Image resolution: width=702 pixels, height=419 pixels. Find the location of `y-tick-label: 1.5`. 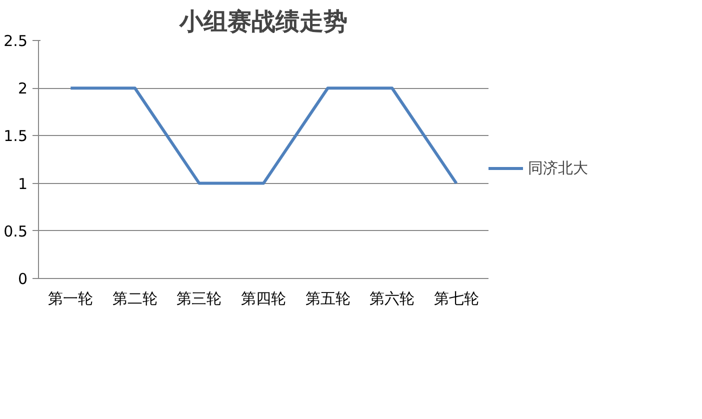

y-tick-label: 1.5 is located at coordinates (16, 136).